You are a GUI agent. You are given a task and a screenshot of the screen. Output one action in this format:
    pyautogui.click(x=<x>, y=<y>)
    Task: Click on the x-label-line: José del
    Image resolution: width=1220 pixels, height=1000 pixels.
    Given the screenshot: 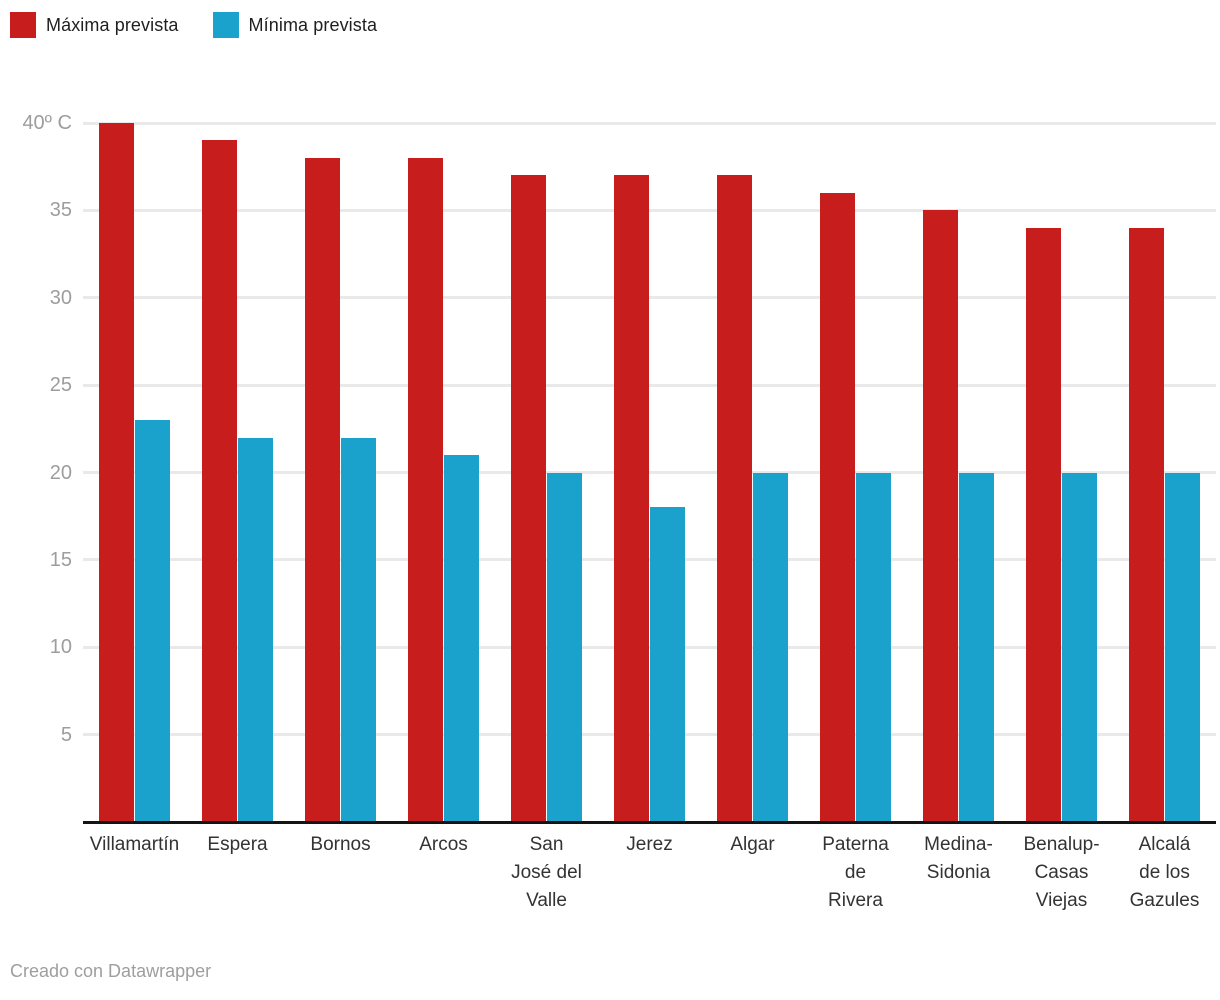 What is the action you would take?
    pyautogui.click(x=546, y=872)
    